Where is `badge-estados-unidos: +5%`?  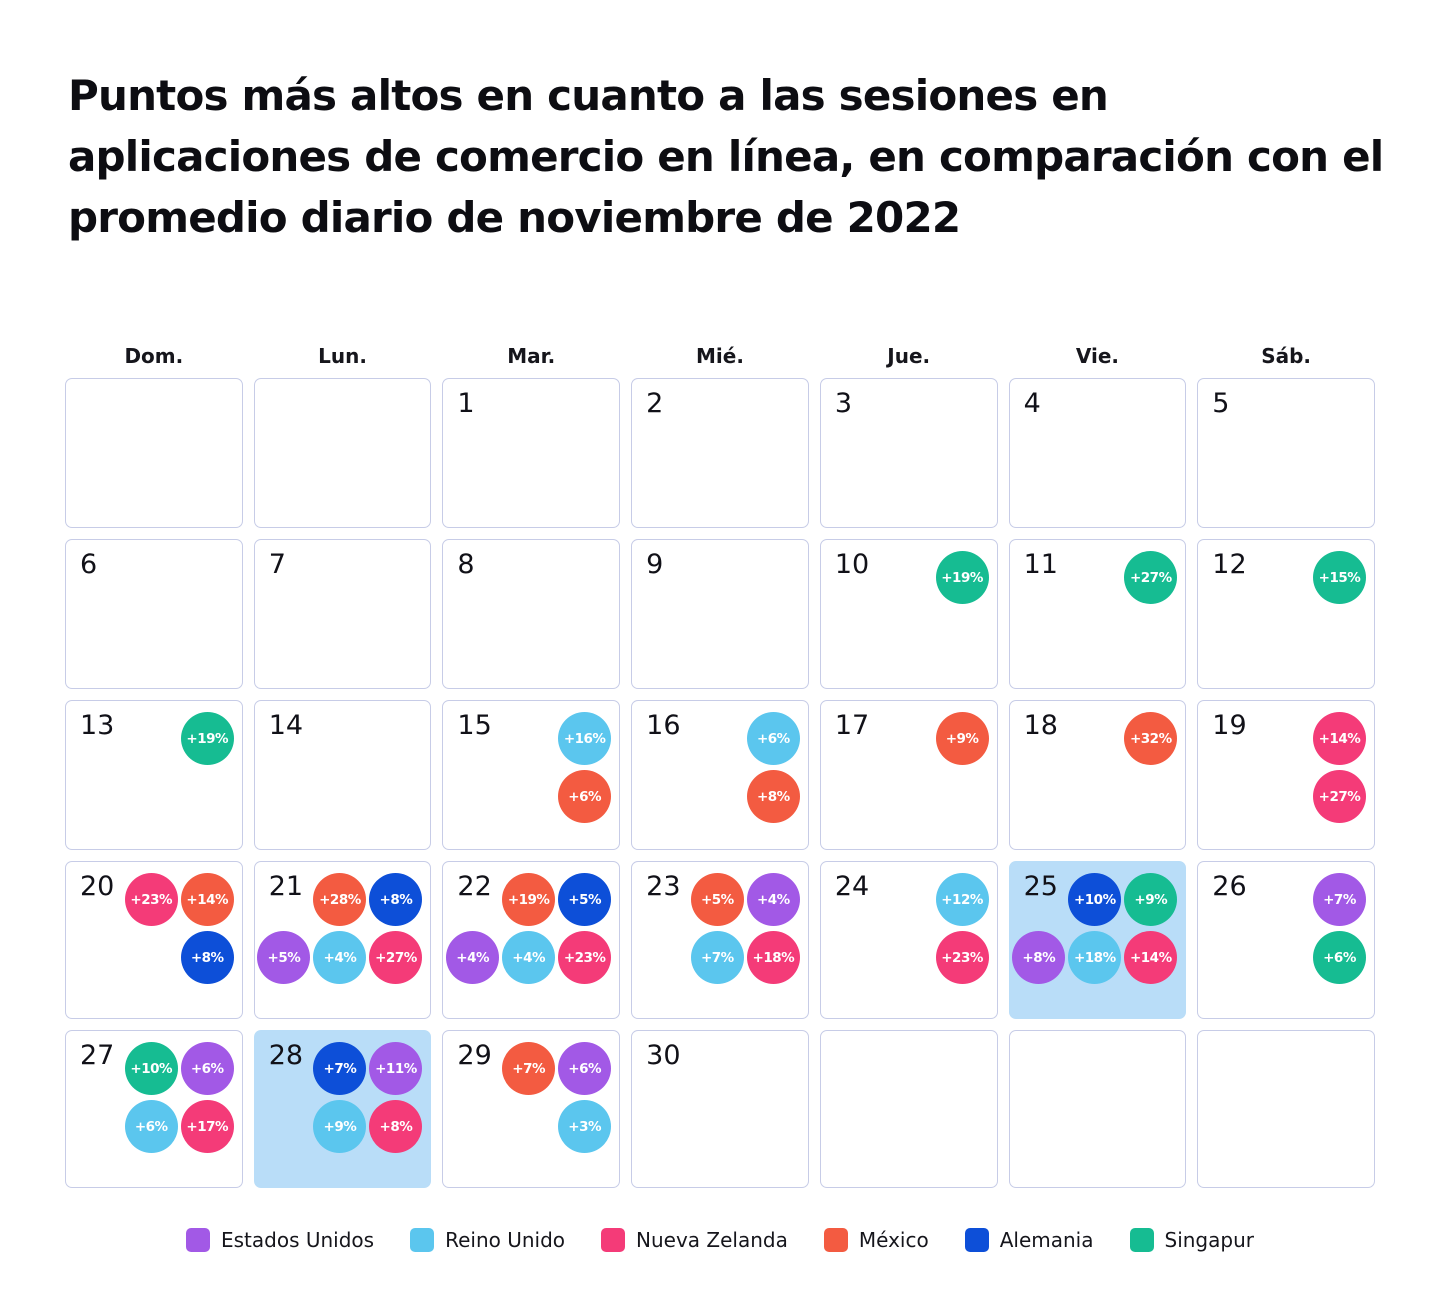 badge-estados-unidos: +5% is located at coordinates (284, 957).